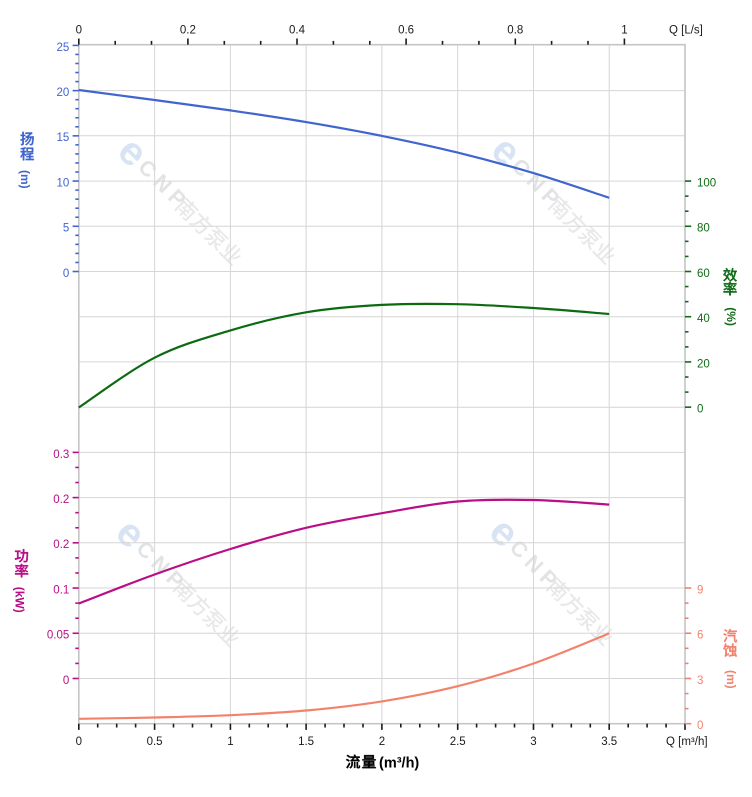 The image size is (752, 797). Describe the element at coordinates (703, 319) in the screenshot. I see `svg-text: 40` at that location.